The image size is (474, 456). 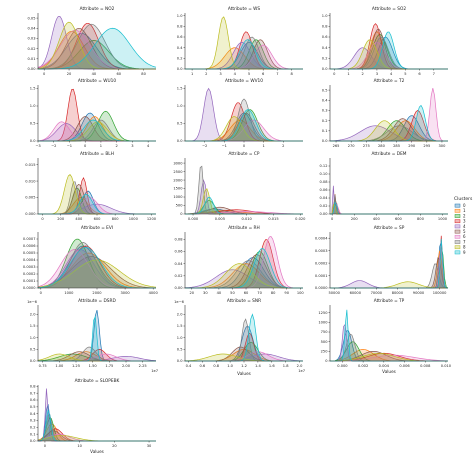 What do you see at coordinates (440, 293) in the screenshot?
I see `x-tick-label: 100000` at bounding box center [440, 293].